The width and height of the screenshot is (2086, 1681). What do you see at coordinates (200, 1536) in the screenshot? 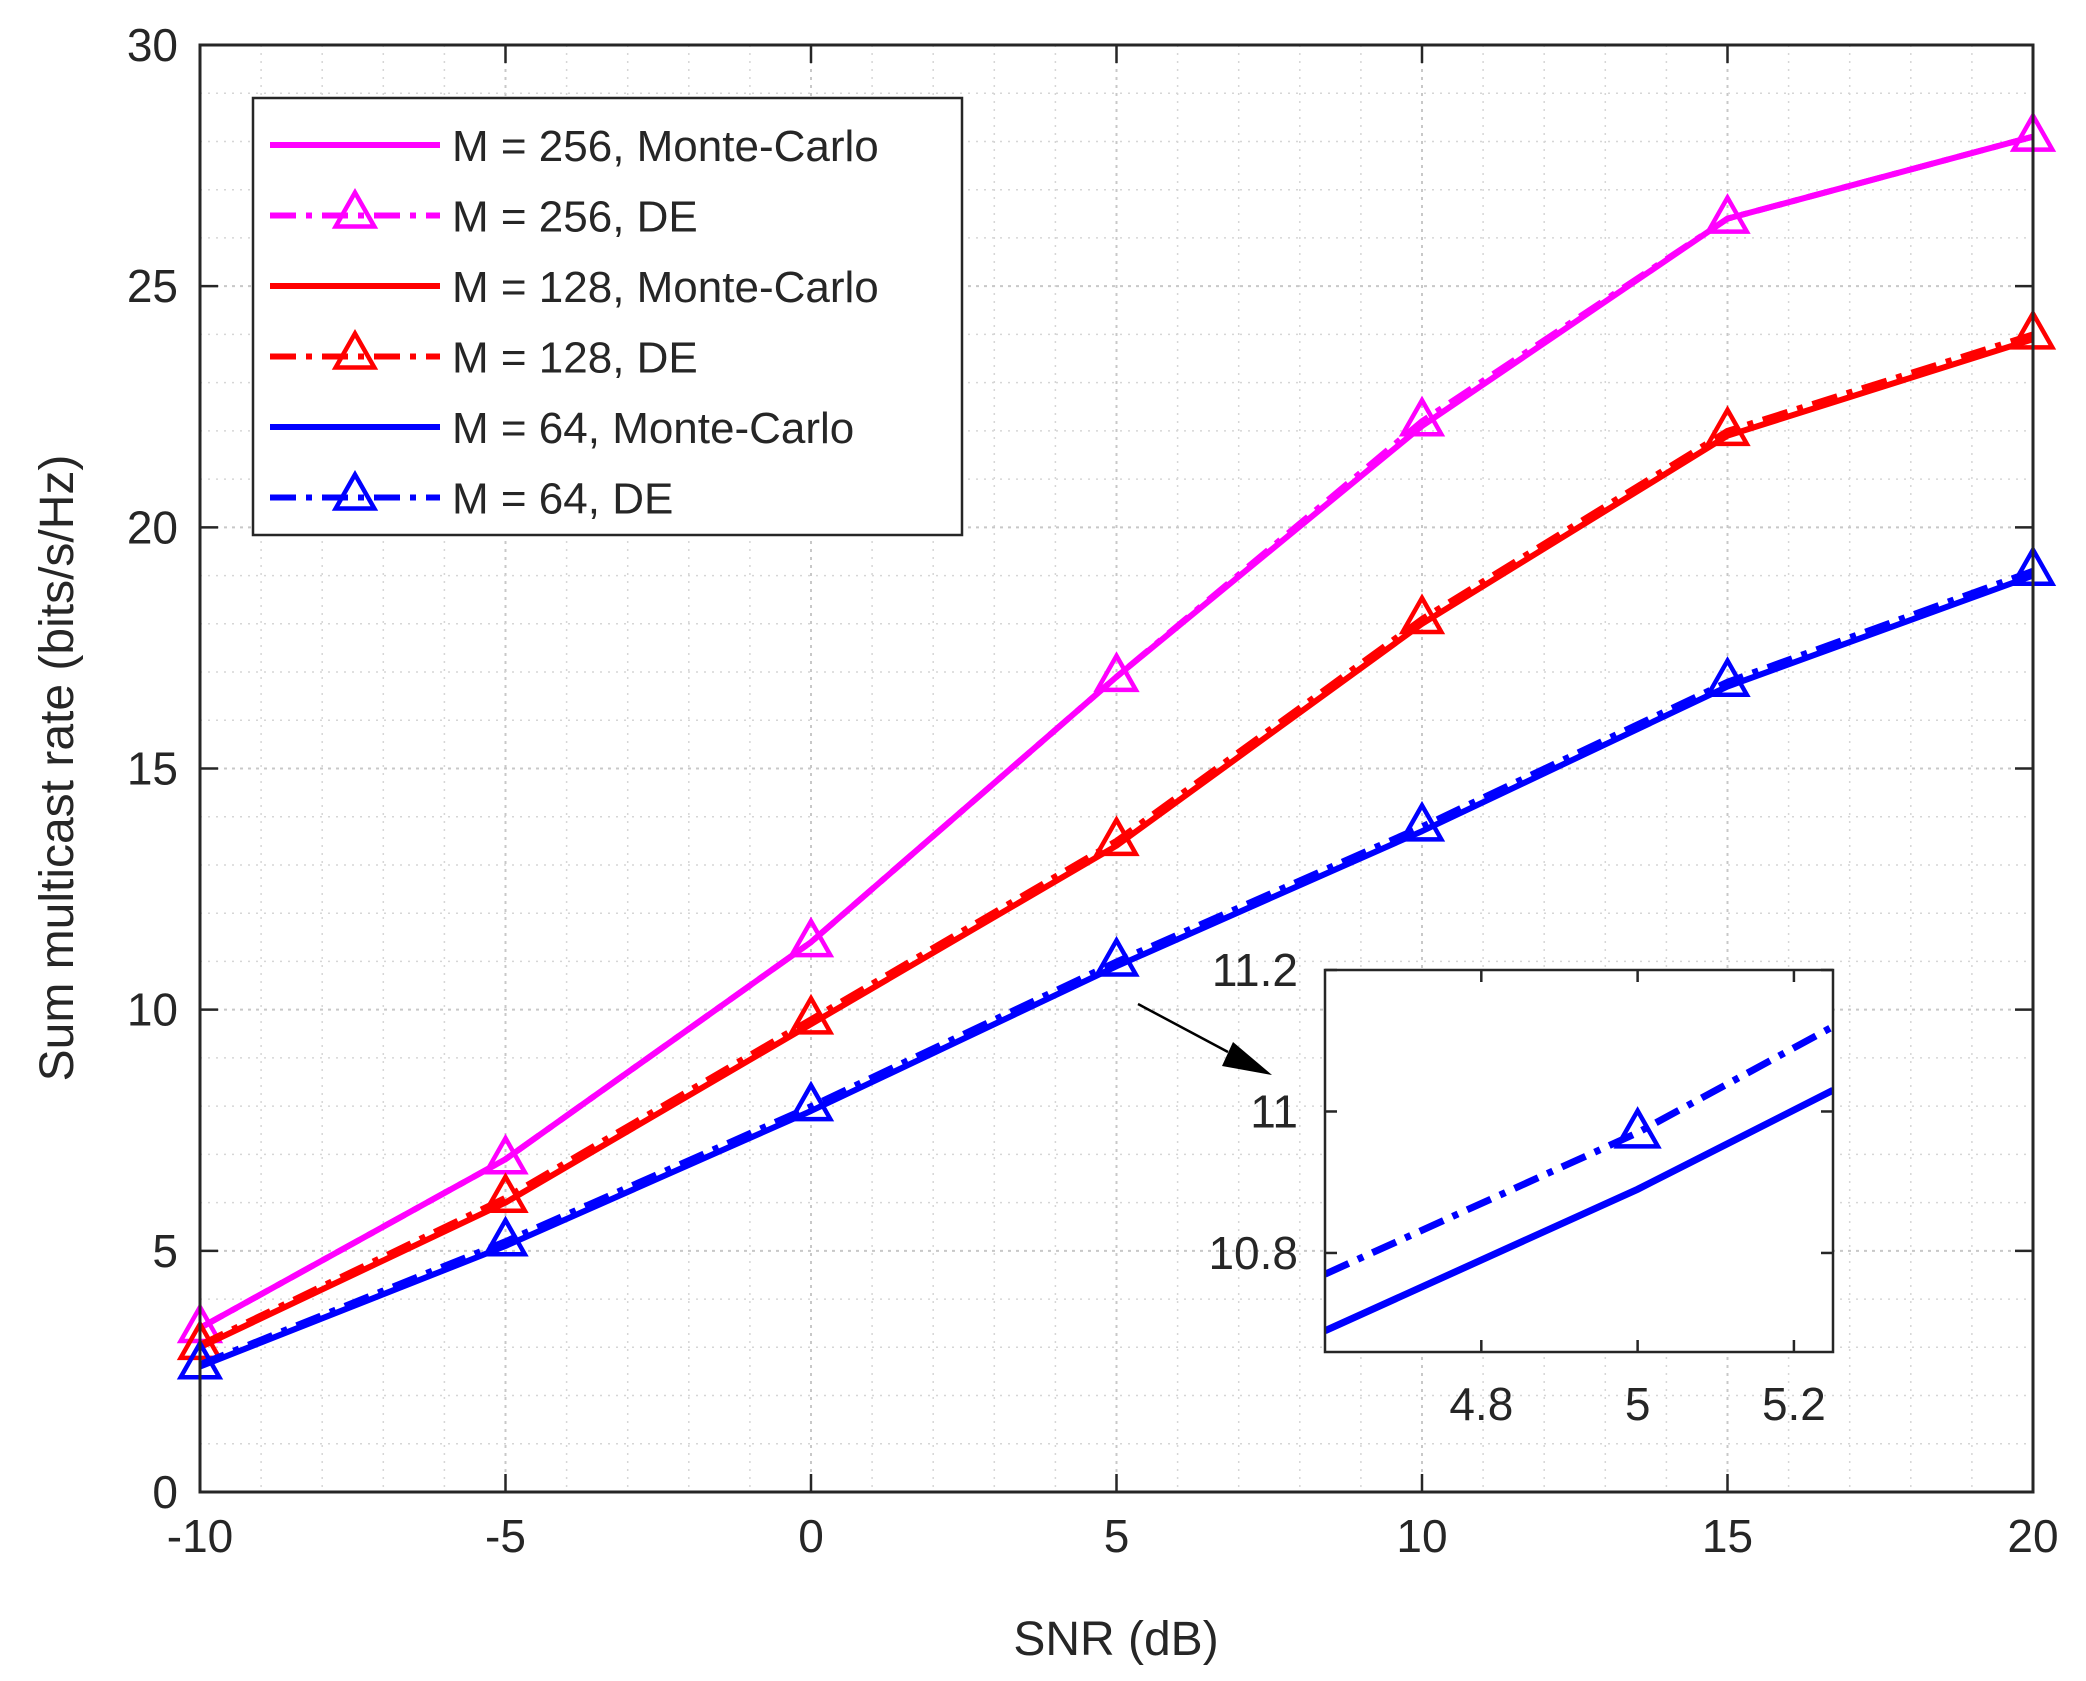
I see `x-tick-label: -10` at bounding box center [200, 1536].